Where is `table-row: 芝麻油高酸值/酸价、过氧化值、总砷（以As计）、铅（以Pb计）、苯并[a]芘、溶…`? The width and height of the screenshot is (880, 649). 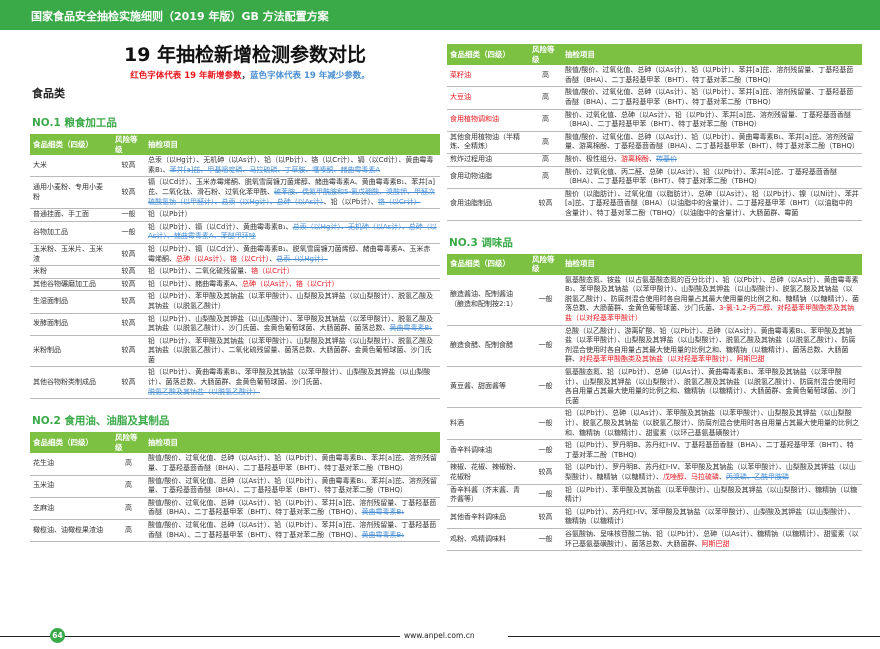 table-row: 芝麻油高酸值/酸价、过氧化值、总砷（以As计）、铅（以Pb计）、苯并[a]芘、溶… is located at coordinates (235, 509).